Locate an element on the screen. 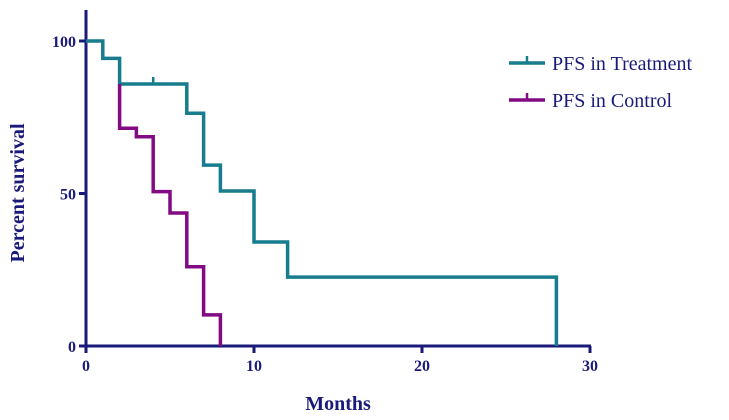 This screenshot has height=420, width=729. y-tick-label: 50 is located at coordinates (68, 195).